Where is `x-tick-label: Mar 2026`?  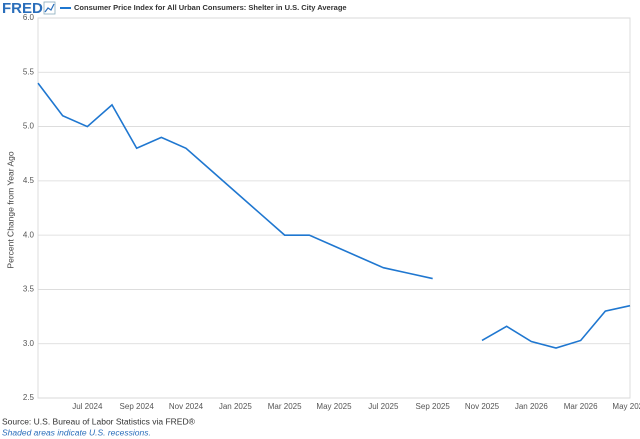
x-tick-label: Mar 2026 is located at coordinates (581, 406).